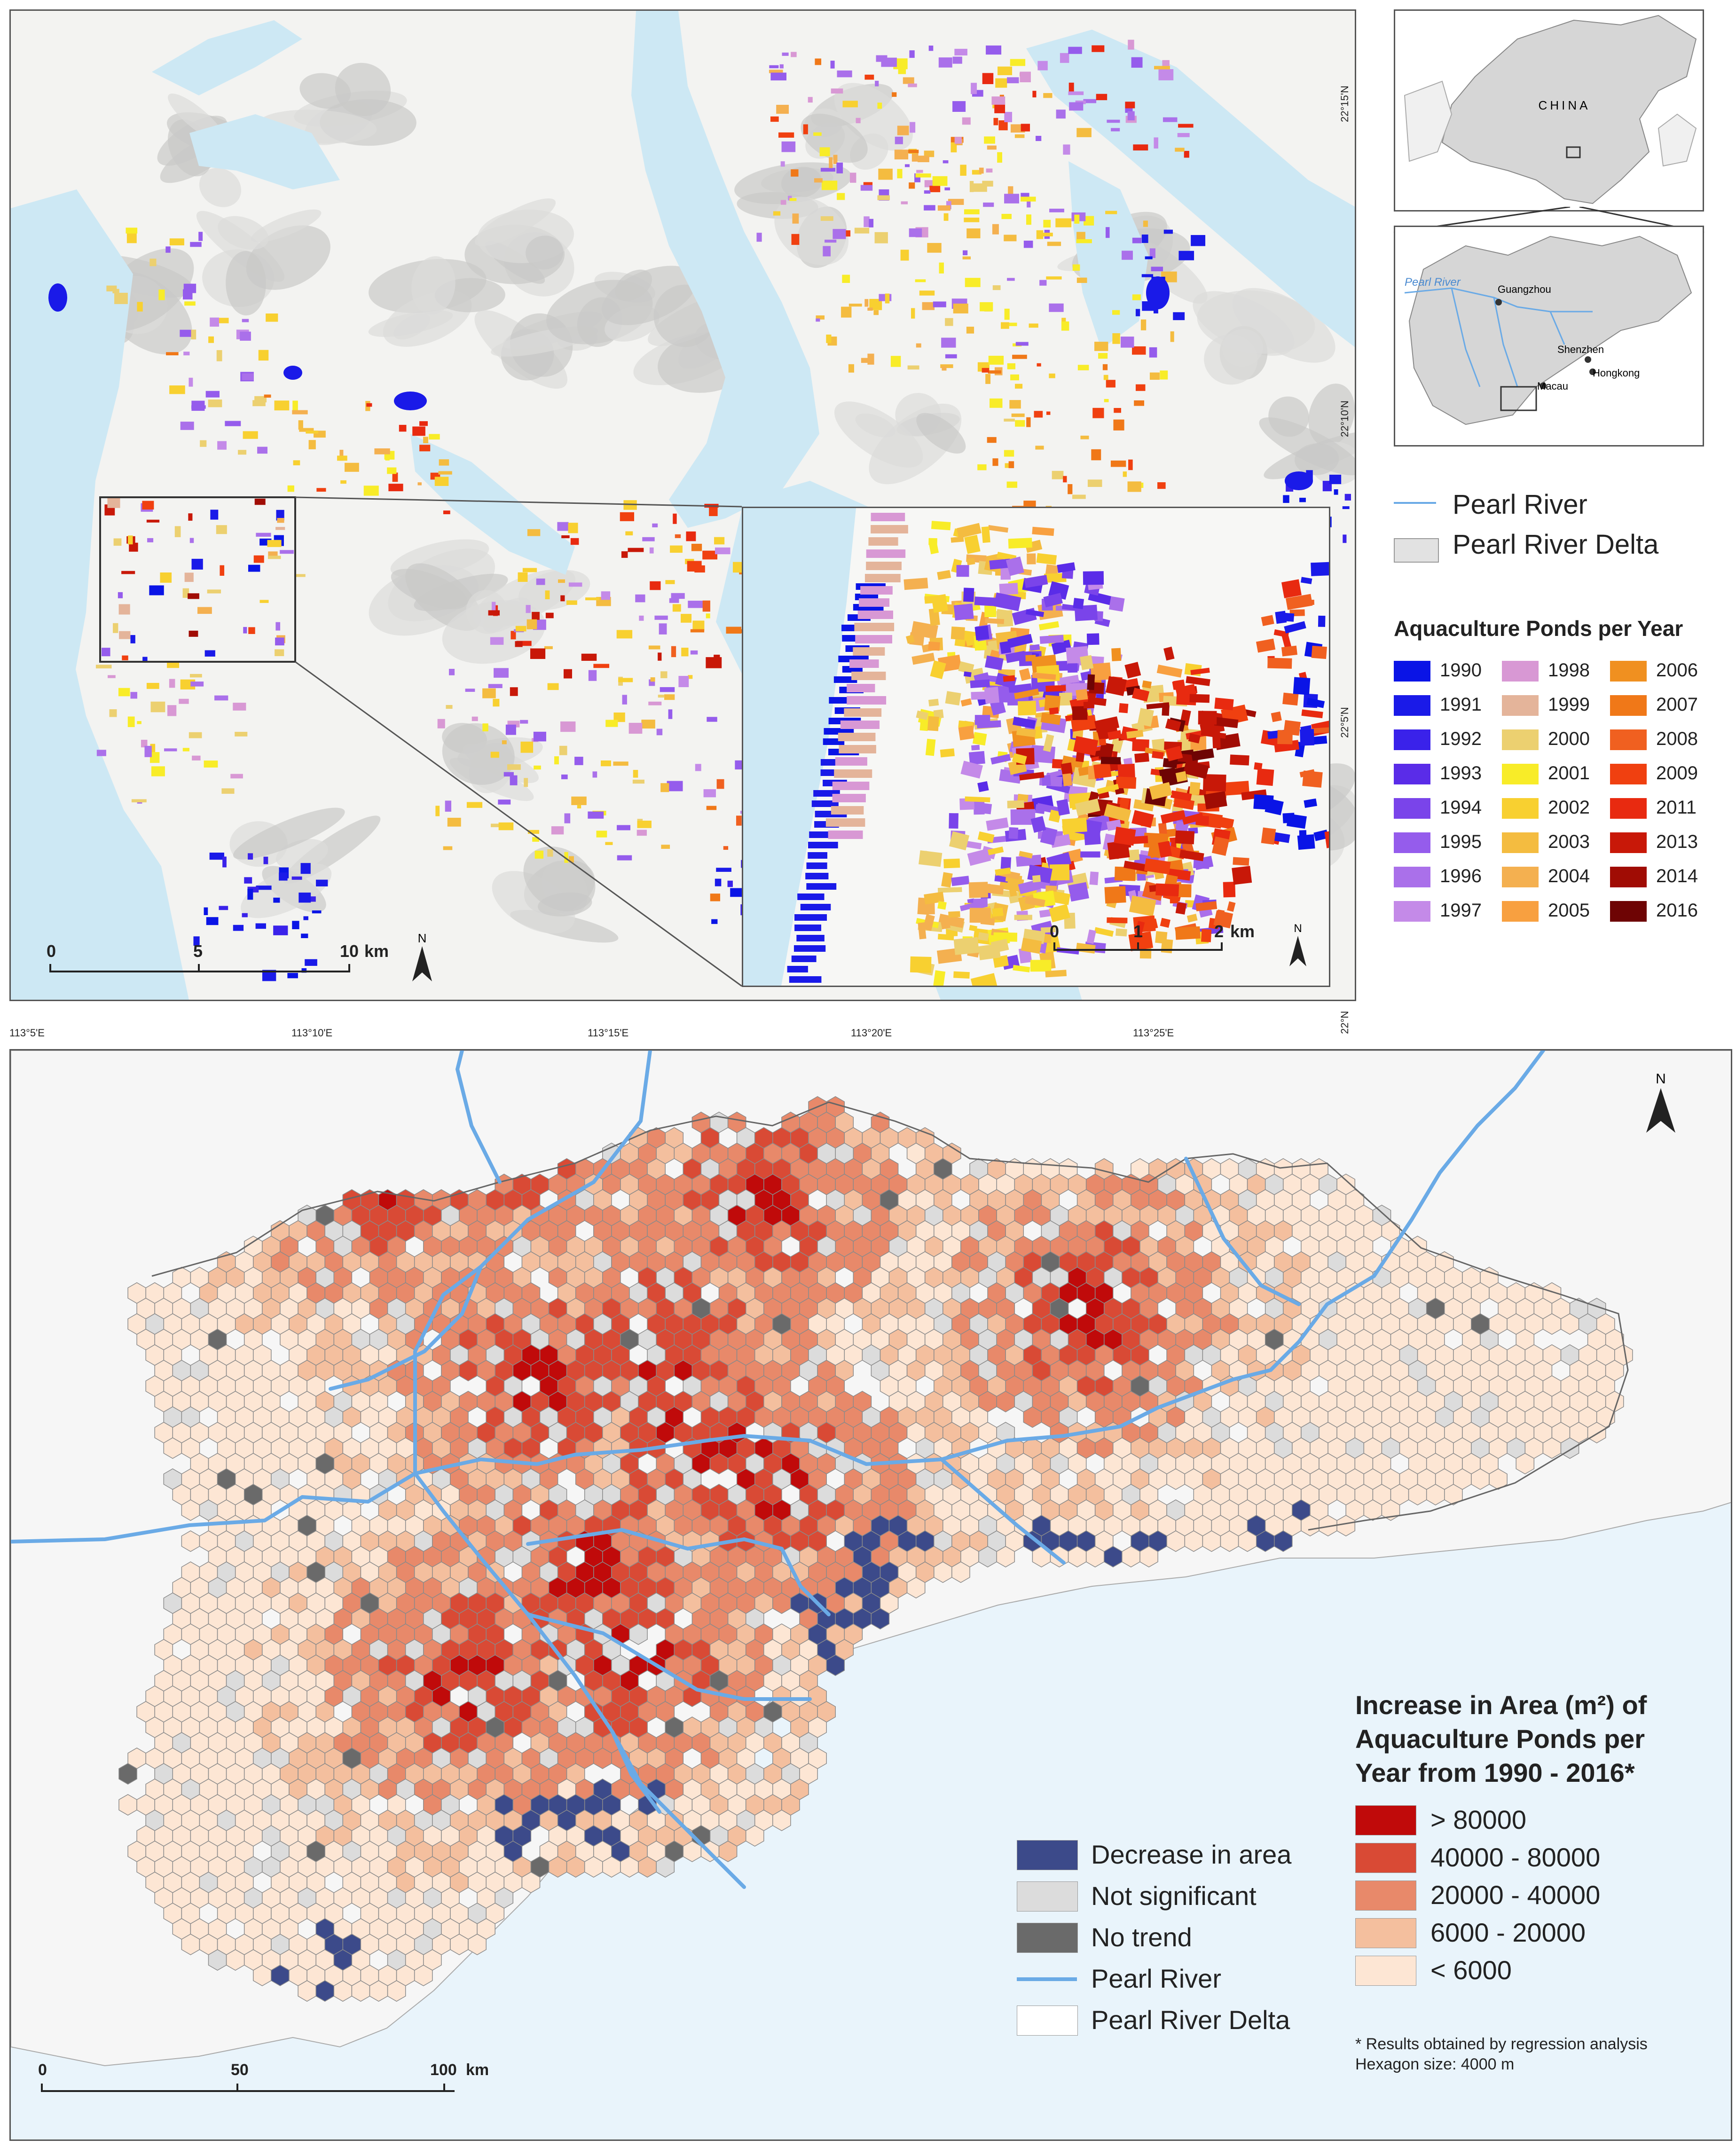 The width and height of the screenshot is (1736, 2147). Describe the element at coordinates (1677, 704) in the screenshot. I see `year-label: 2007` at that location.